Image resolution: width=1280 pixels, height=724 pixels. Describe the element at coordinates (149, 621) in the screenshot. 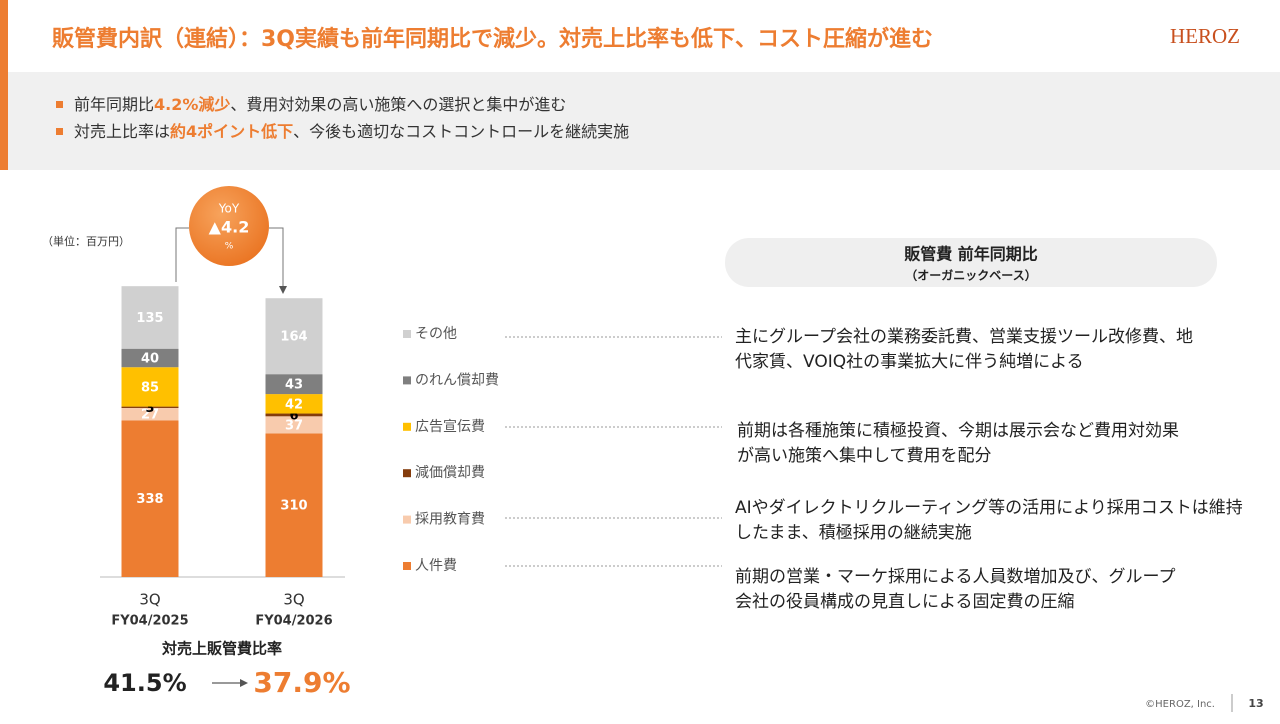

I see `x-tick-sublabel: FY04/2025` at that location.